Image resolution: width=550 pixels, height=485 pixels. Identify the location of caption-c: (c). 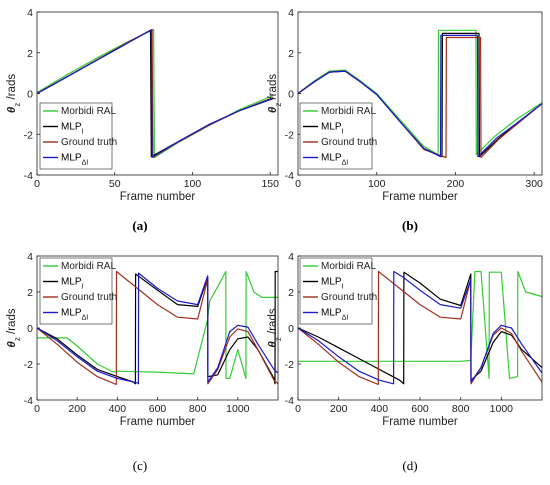
(140, 465).